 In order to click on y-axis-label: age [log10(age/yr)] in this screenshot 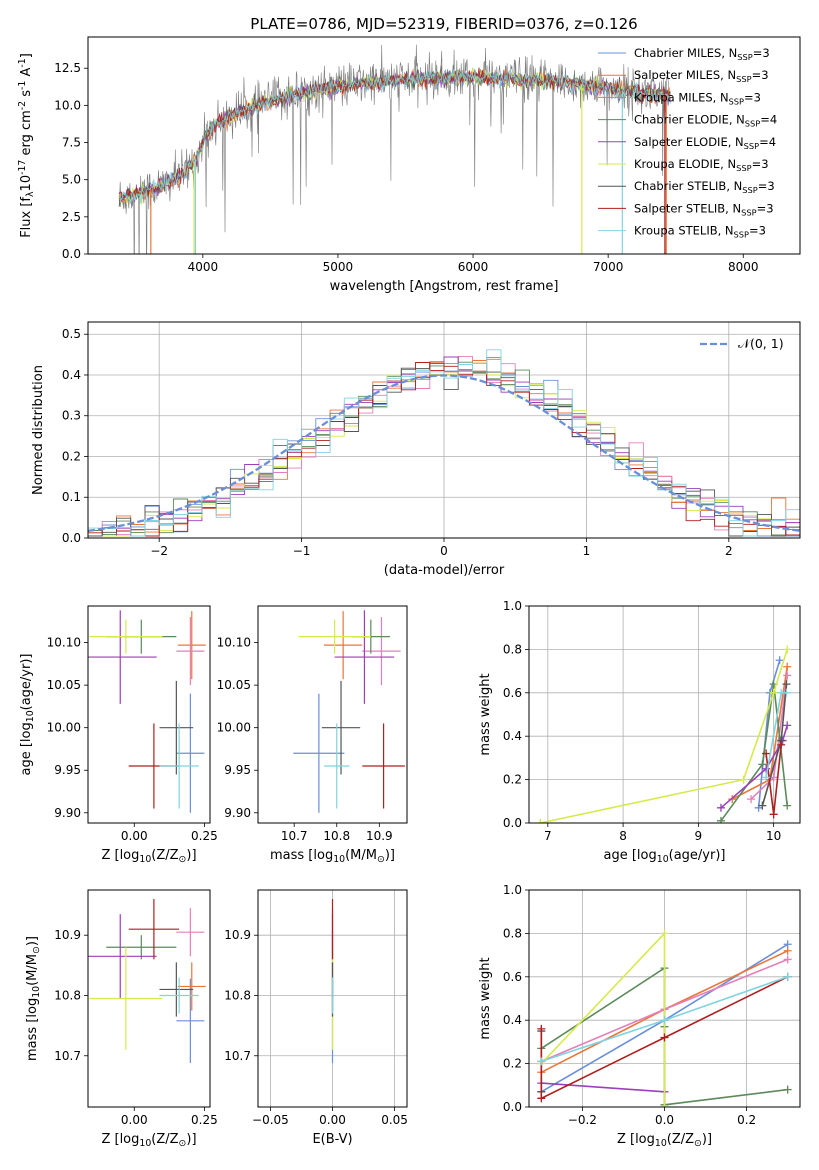, I will do `click(27, 715)`.